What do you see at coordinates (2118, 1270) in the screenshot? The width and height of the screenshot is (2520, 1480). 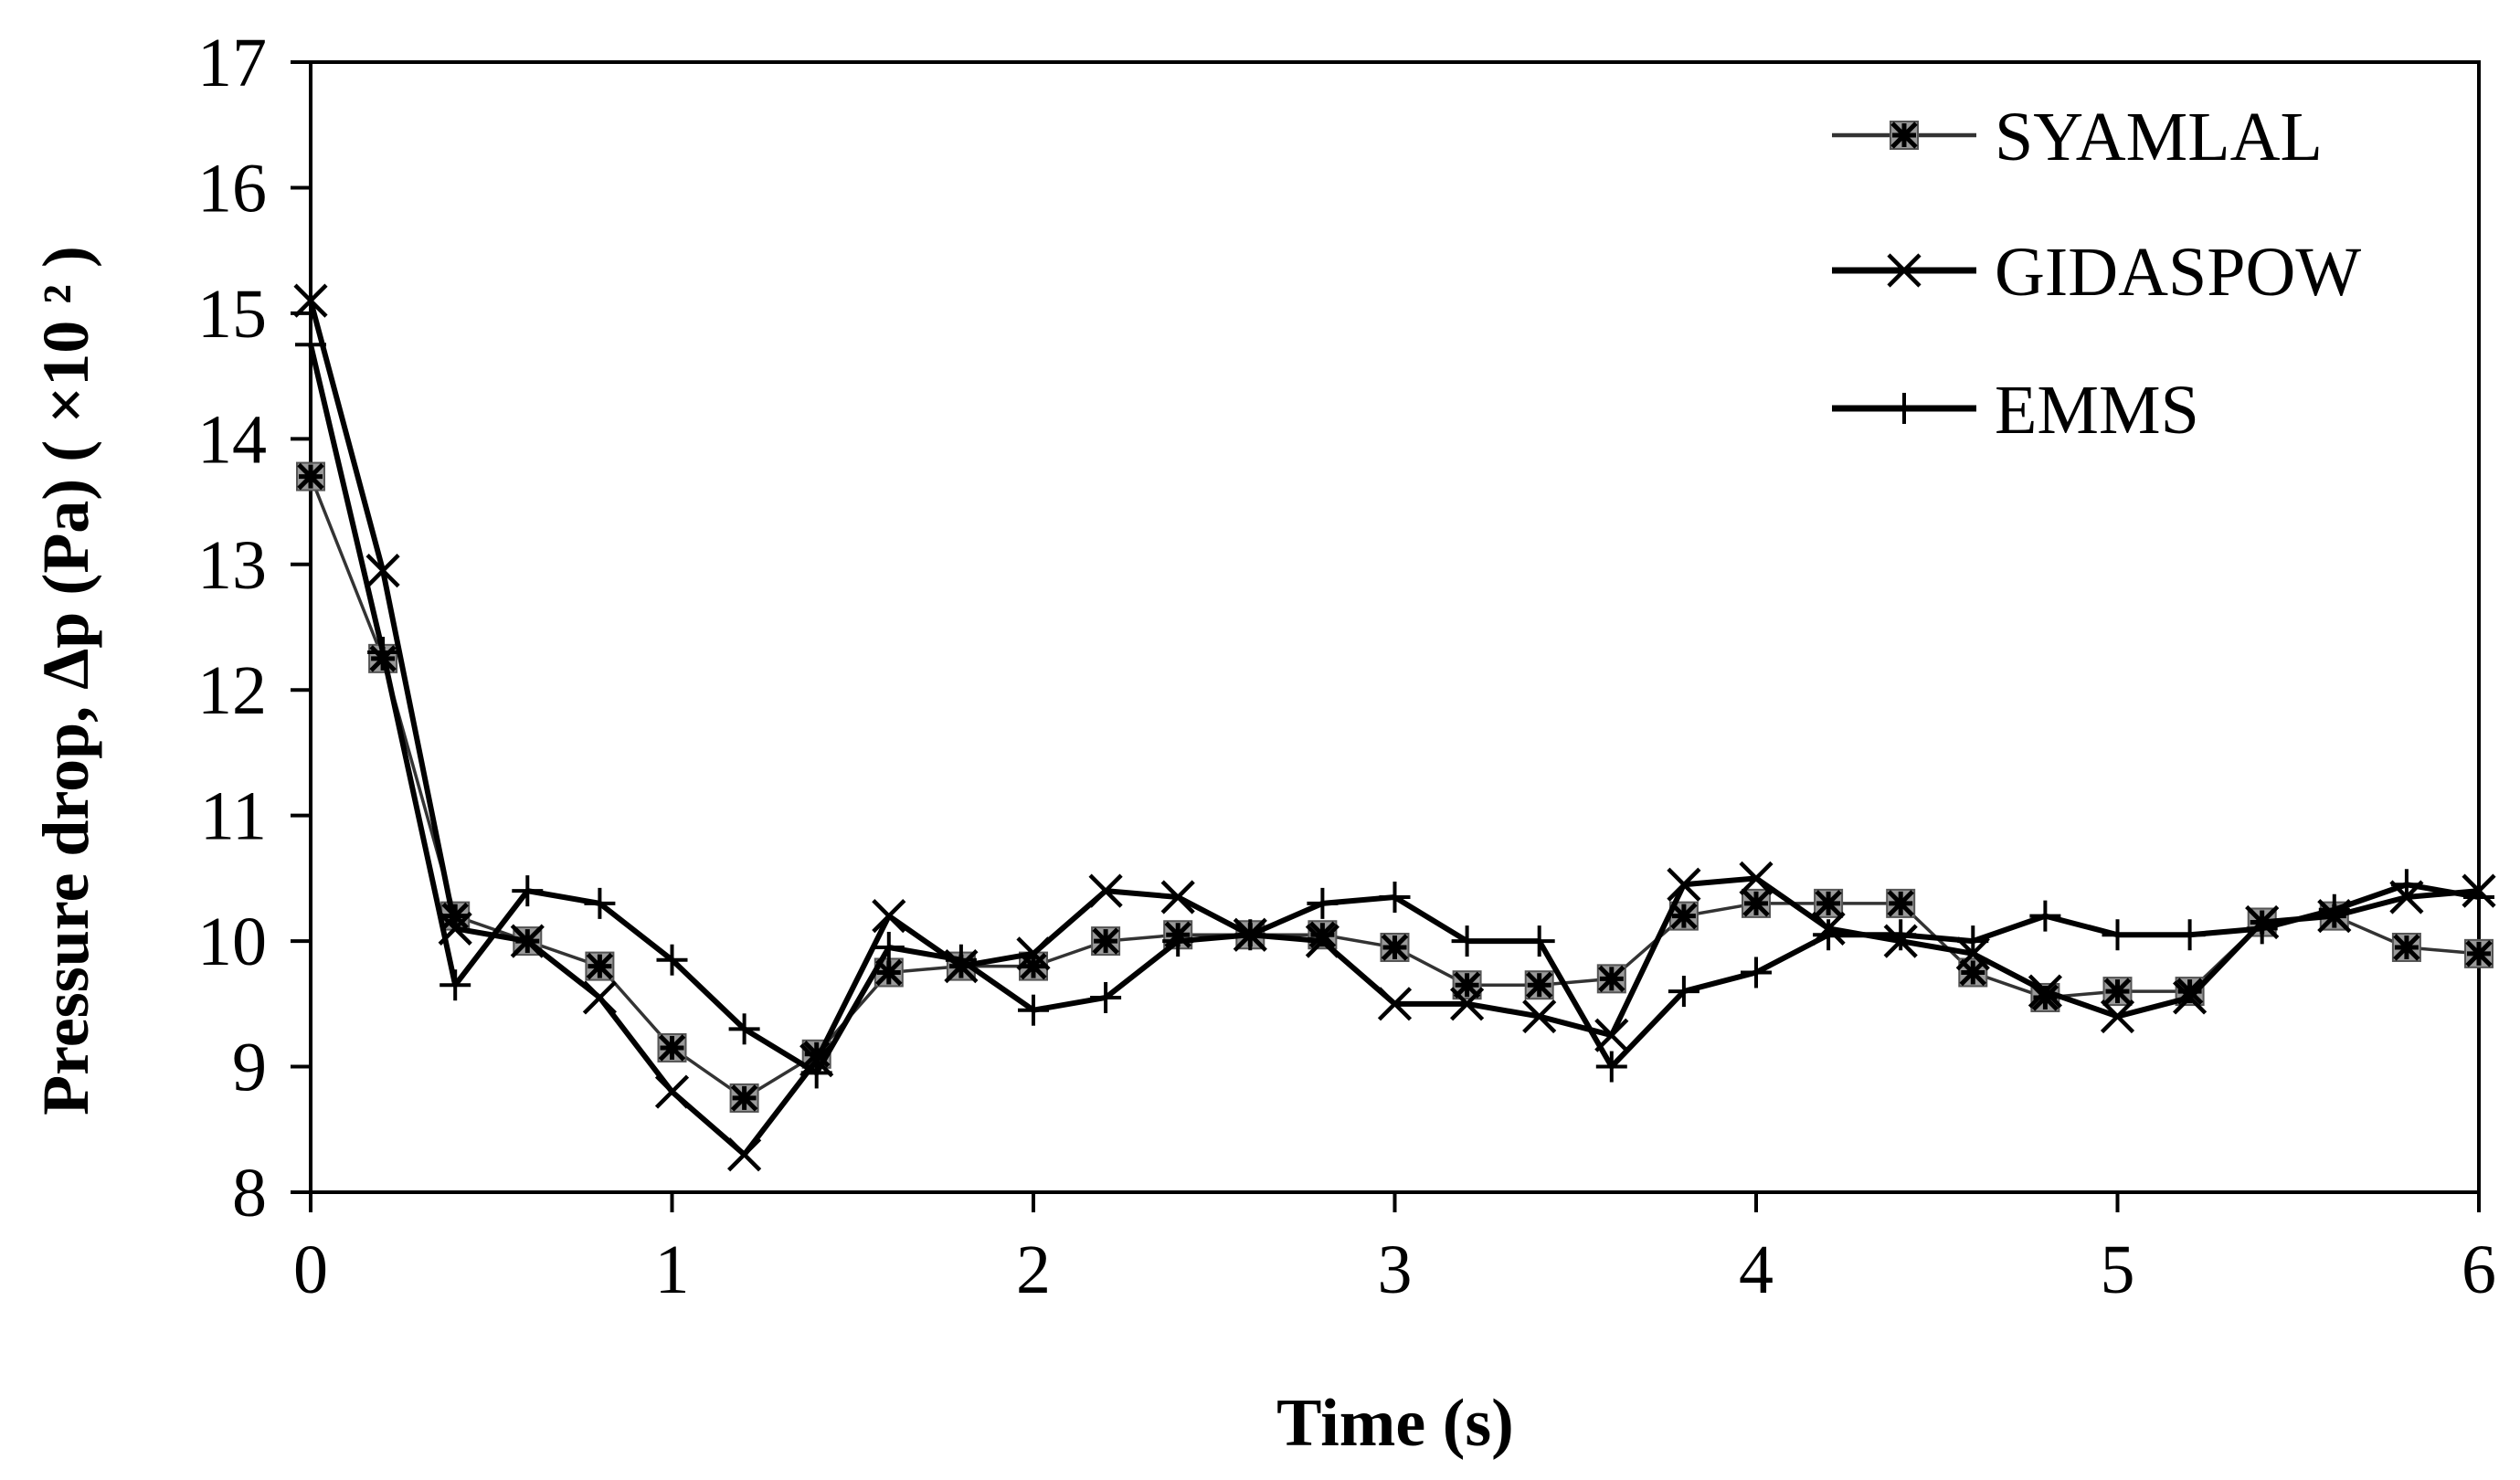 I see `x-tick-label: 5` at bounding box center [2118, 1270].